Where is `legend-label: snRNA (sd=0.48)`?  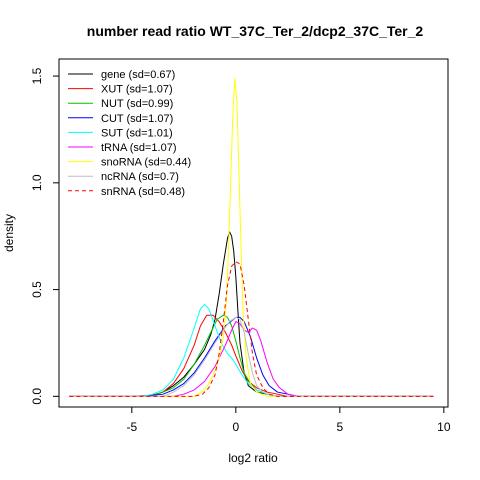
legend-label: snRNA (sd=0.48) is located at coordinates (143, 192).